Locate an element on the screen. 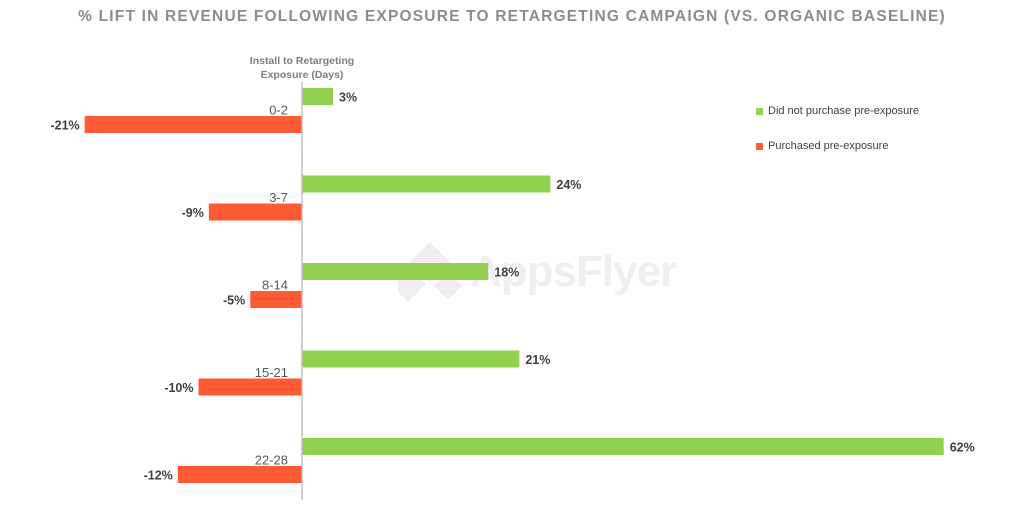  legend-label: Did not purchase pre-exposure is located at coordinates (844, 111).